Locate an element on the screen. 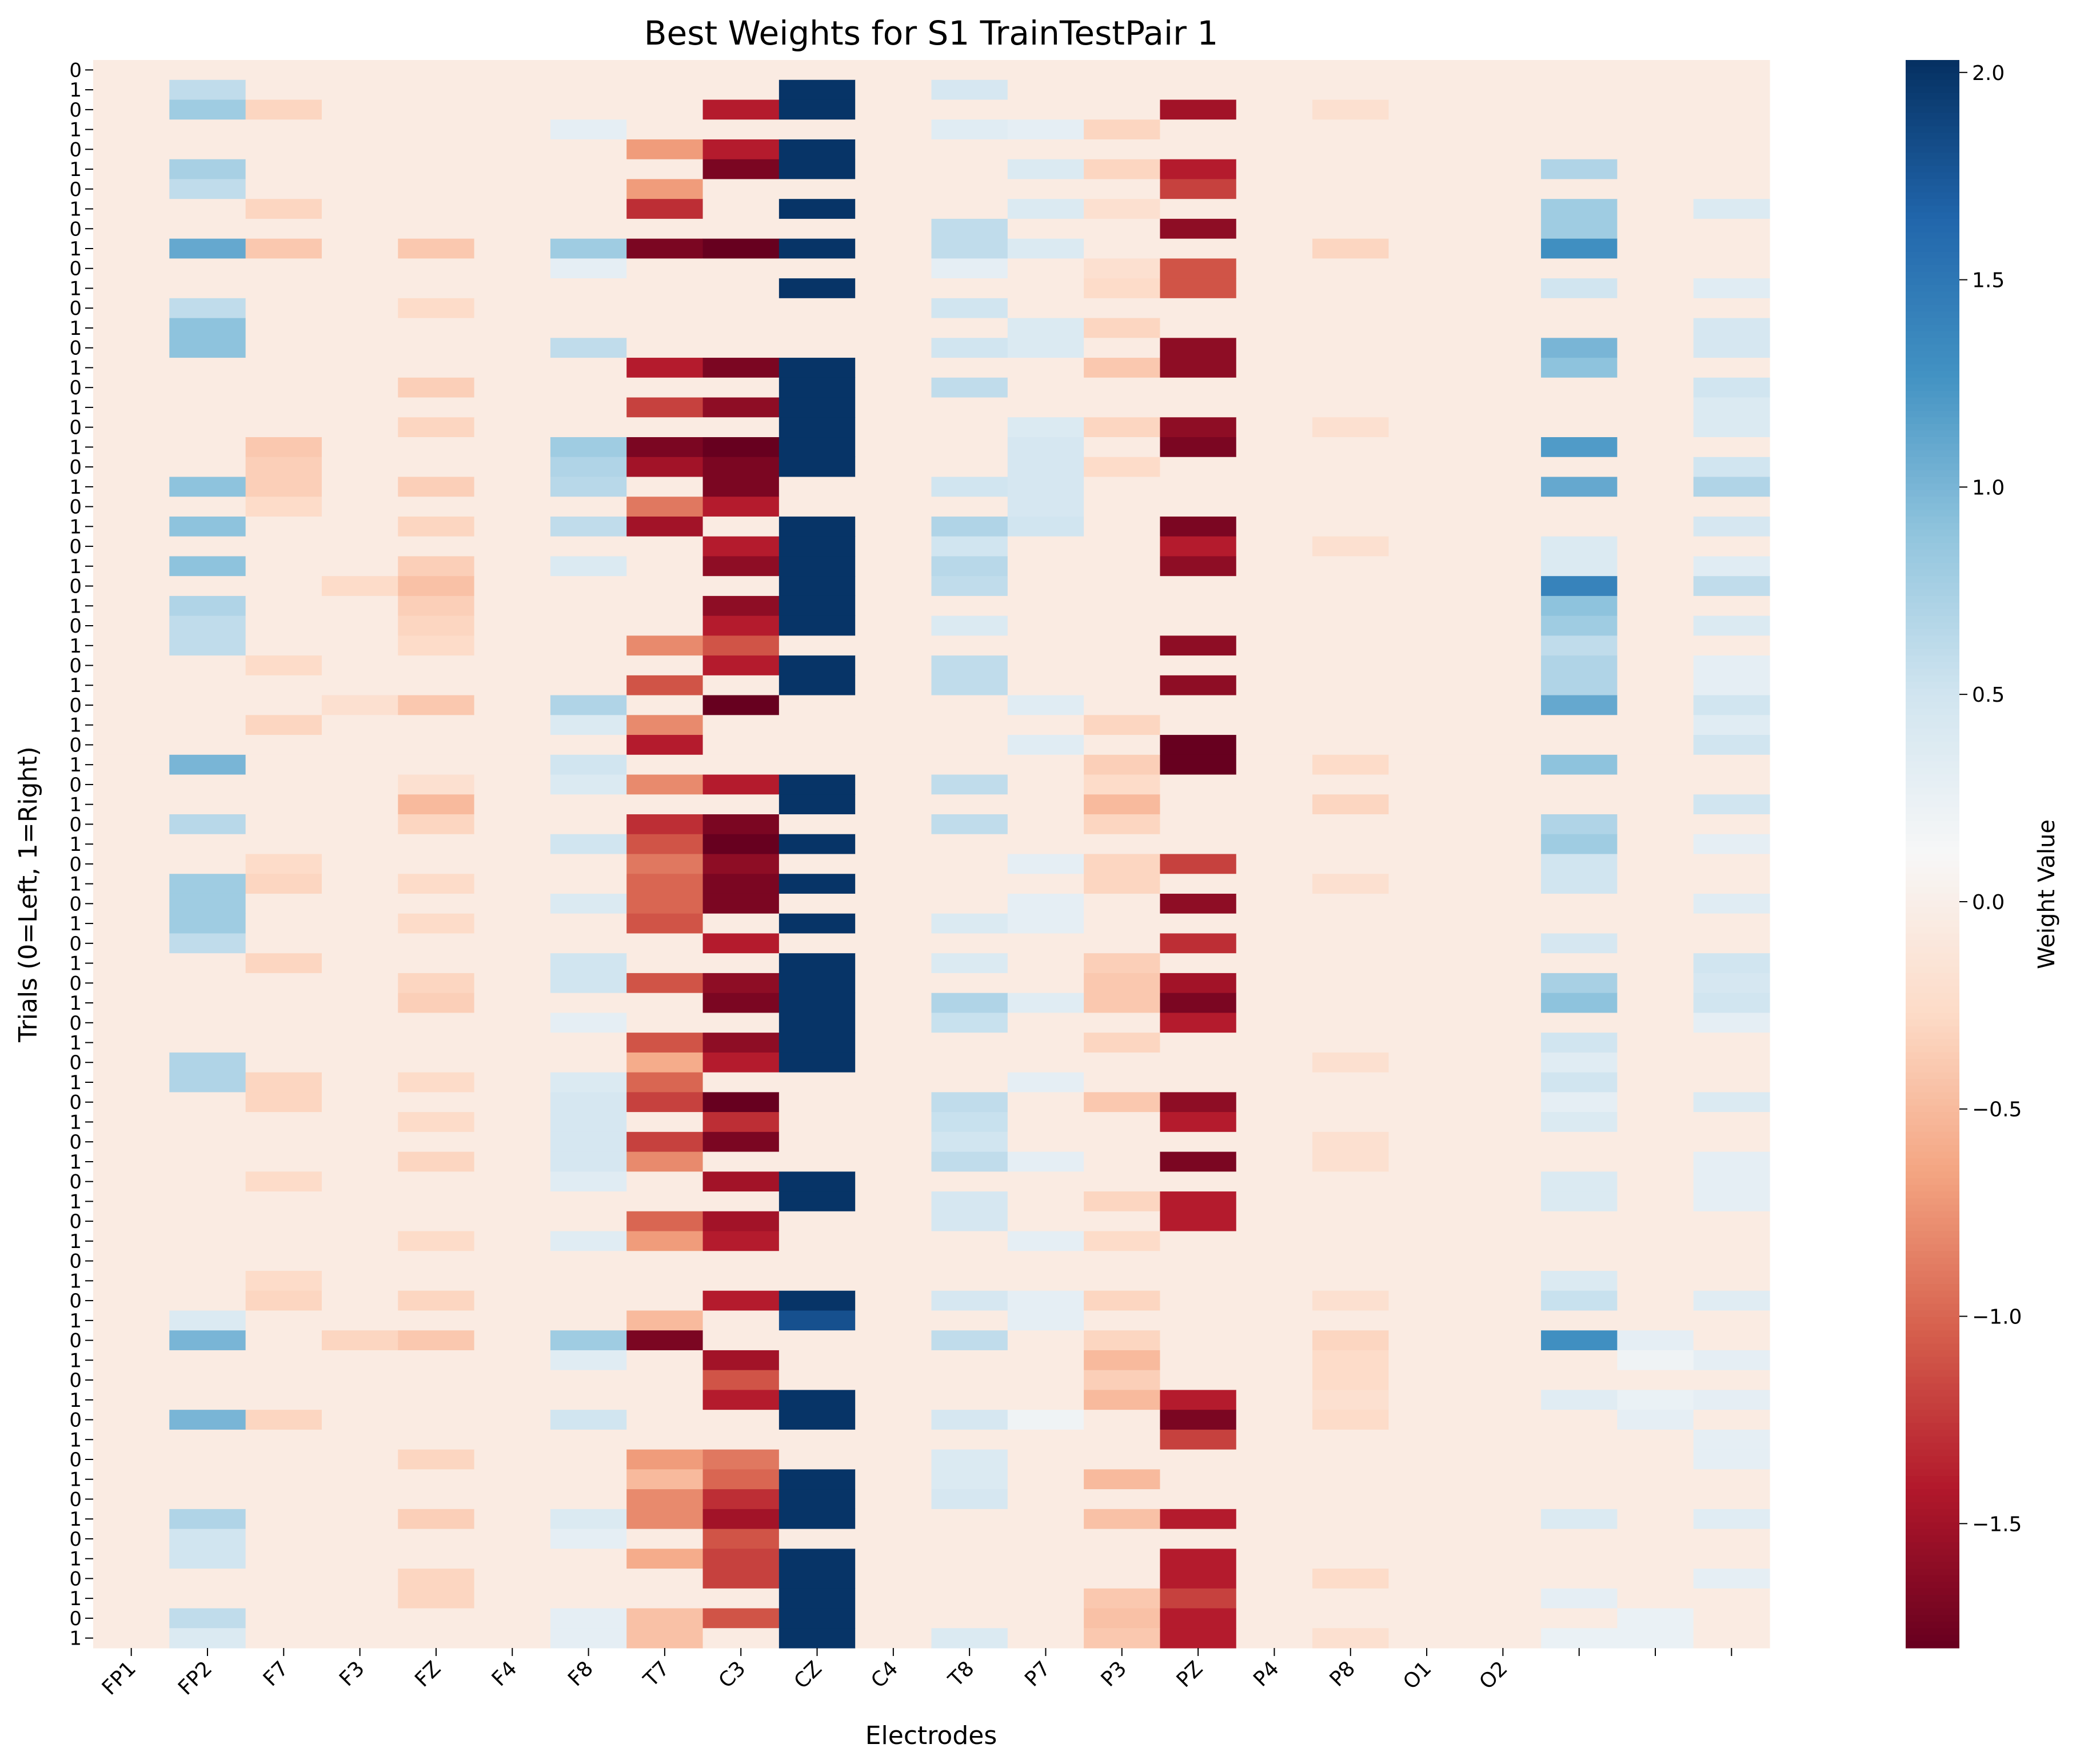  y-tick-label: 0 is located at coordinates (75, 983).